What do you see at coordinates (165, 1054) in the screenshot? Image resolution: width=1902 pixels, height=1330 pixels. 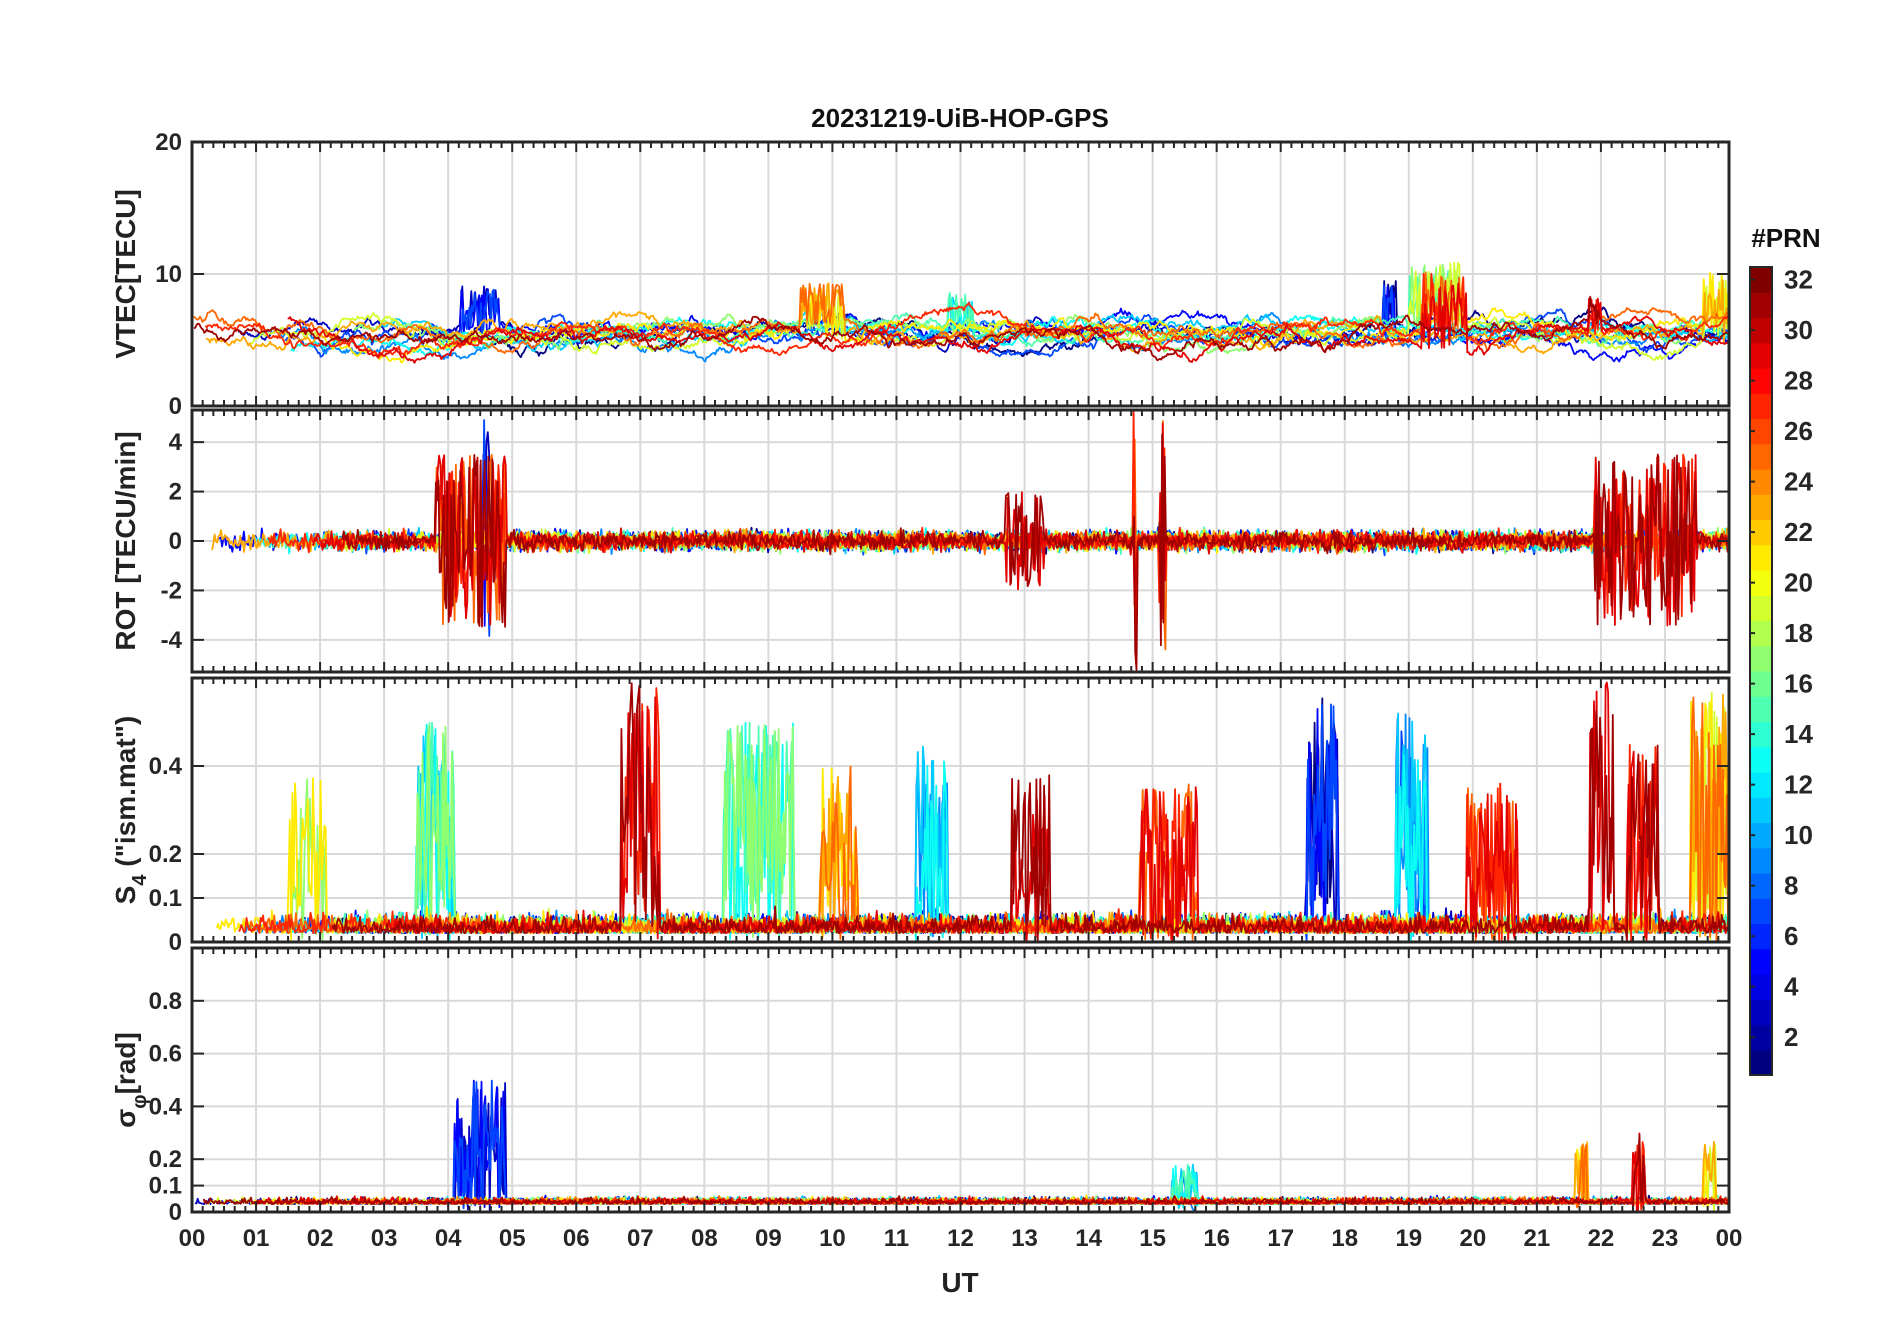 I see `sigphi-ytick-label-4: 0.6` at bounding box center [165, 1054].